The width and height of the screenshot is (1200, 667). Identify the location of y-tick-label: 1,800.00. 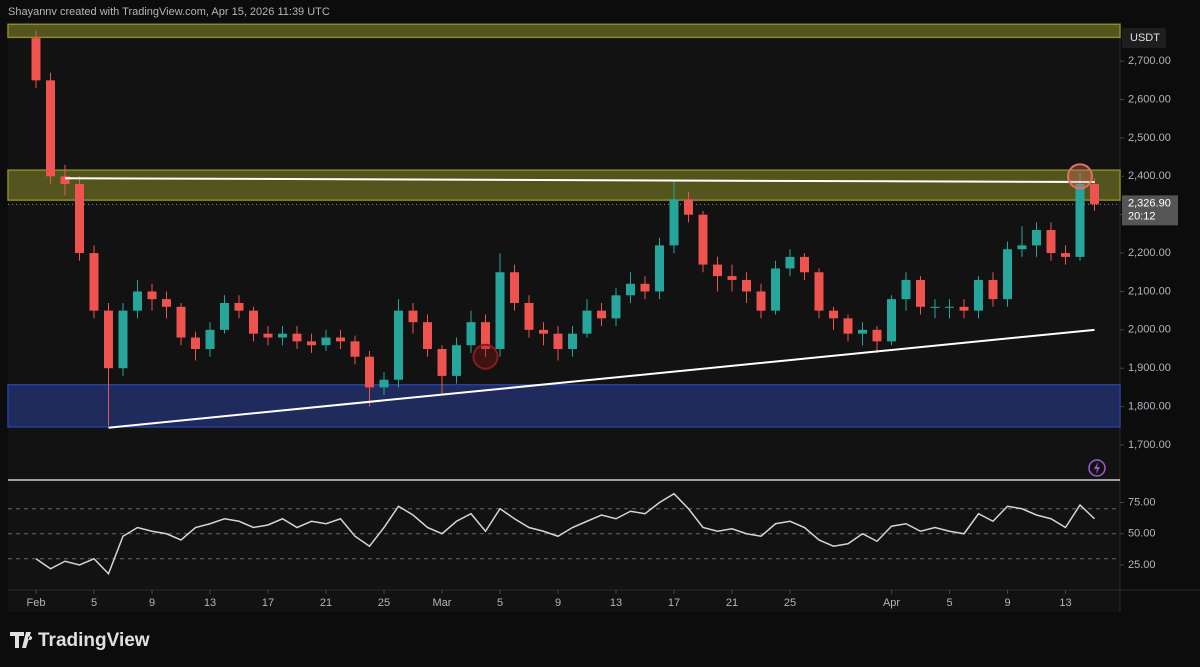
(1149, 407).